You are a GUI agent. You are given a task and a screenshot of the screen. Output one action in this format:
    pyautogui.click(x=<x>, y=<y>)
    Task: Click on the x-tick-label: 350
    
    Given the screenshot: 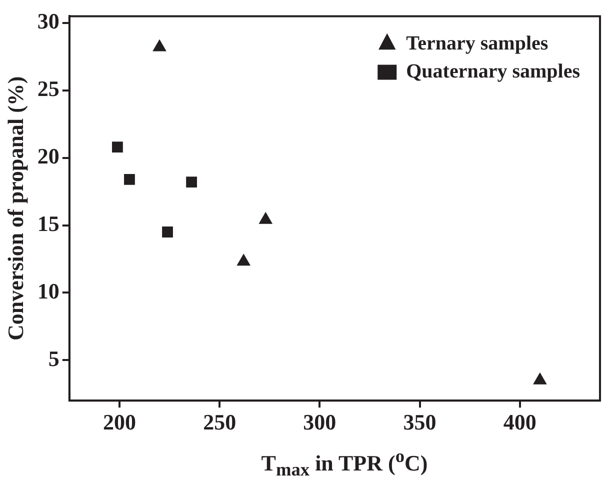 What is the action you would take?
    pyautogui.click(x=419, y=421)
    